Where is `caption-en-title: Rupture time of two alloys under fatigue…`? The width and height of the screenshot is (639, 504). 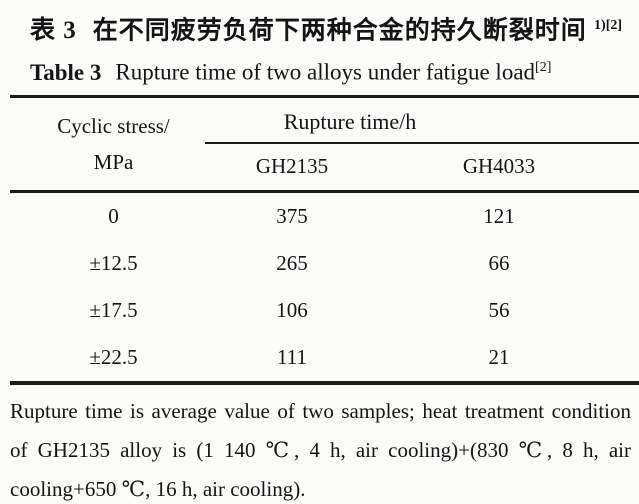 caption-en-title: Rupture time of two alloys under fatigue… is located at coordinates (325, 72).